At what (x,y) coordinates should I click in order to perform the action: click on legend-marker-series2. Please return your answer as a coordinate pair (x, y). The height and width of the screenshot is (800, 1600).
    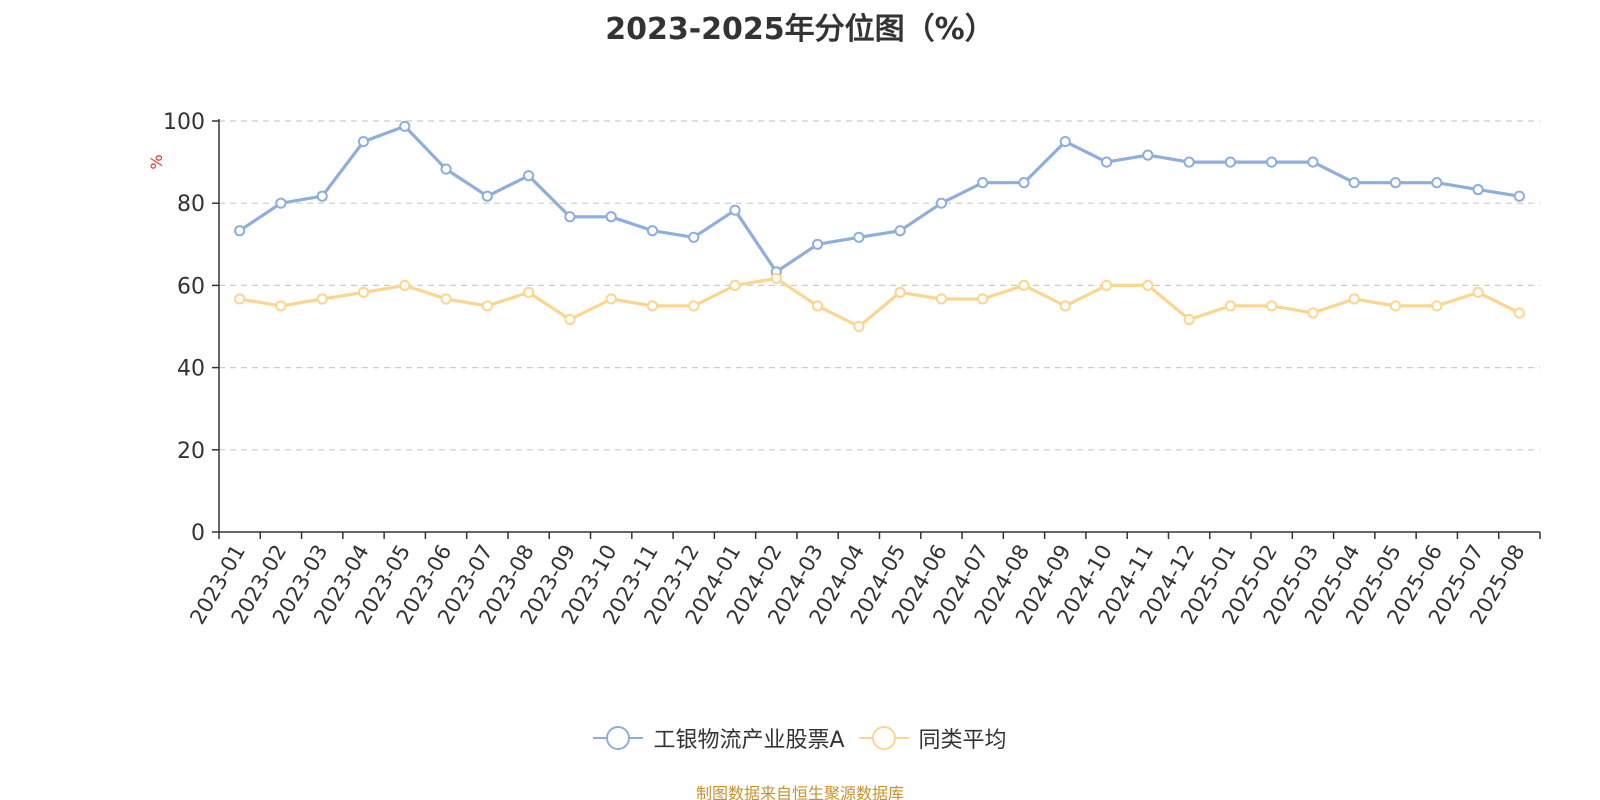
    Looking at the image, I should click on (883, 738).